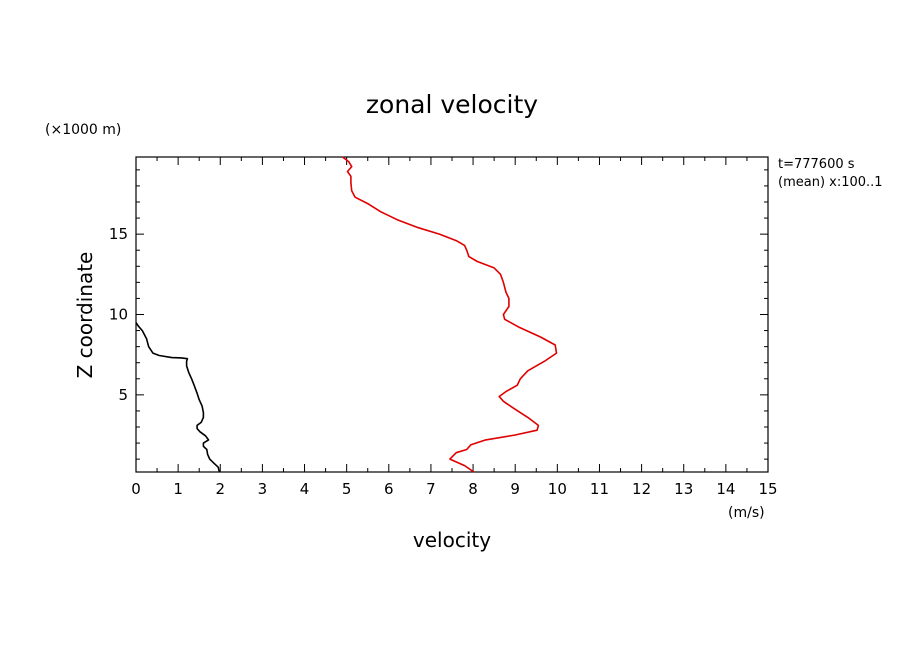 The width and height of the screenshot is (904, 654). What do you see at coordinates (641, 489) in the screenshot?
I see `x-tick-label: 12` at bounding box center [641, 489].